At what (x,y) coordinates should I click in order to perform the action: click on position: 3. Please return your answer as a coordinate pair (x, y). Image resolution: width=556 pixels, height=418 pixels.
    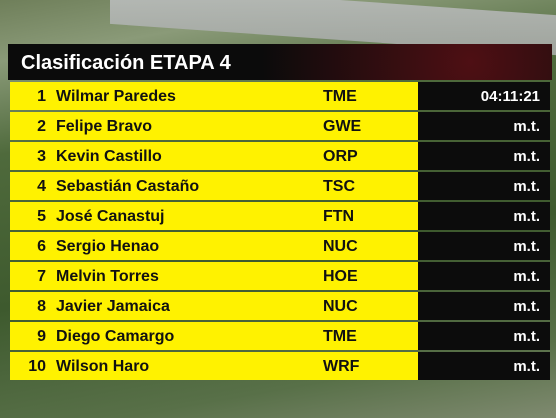
    Looking at the image, I should click on (41, 156).